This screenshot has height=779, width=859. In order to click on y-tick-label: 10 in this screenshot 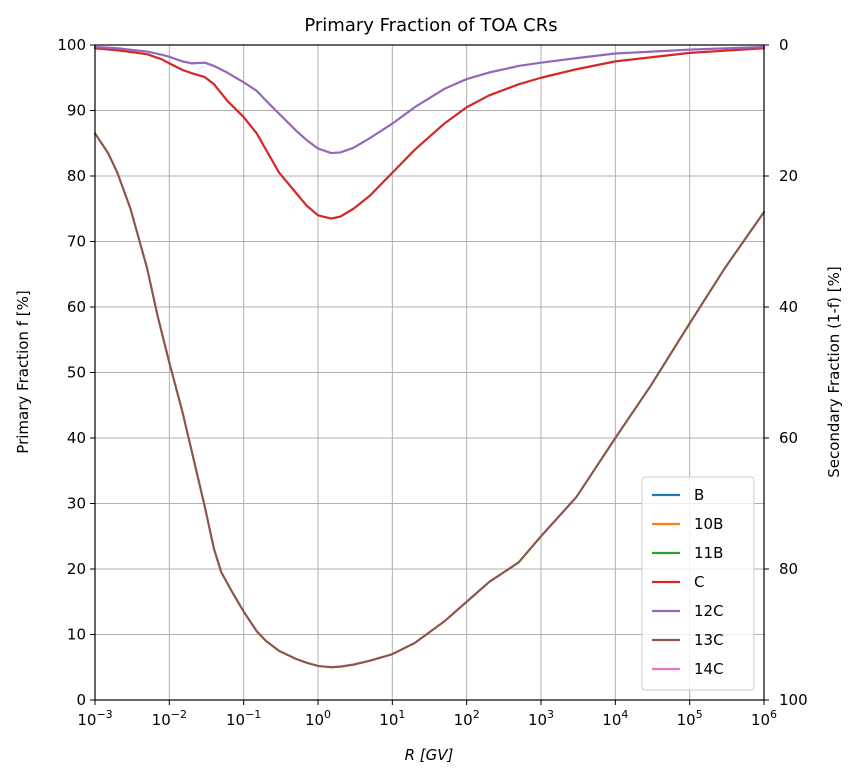, I will do `click(76, 635)`.